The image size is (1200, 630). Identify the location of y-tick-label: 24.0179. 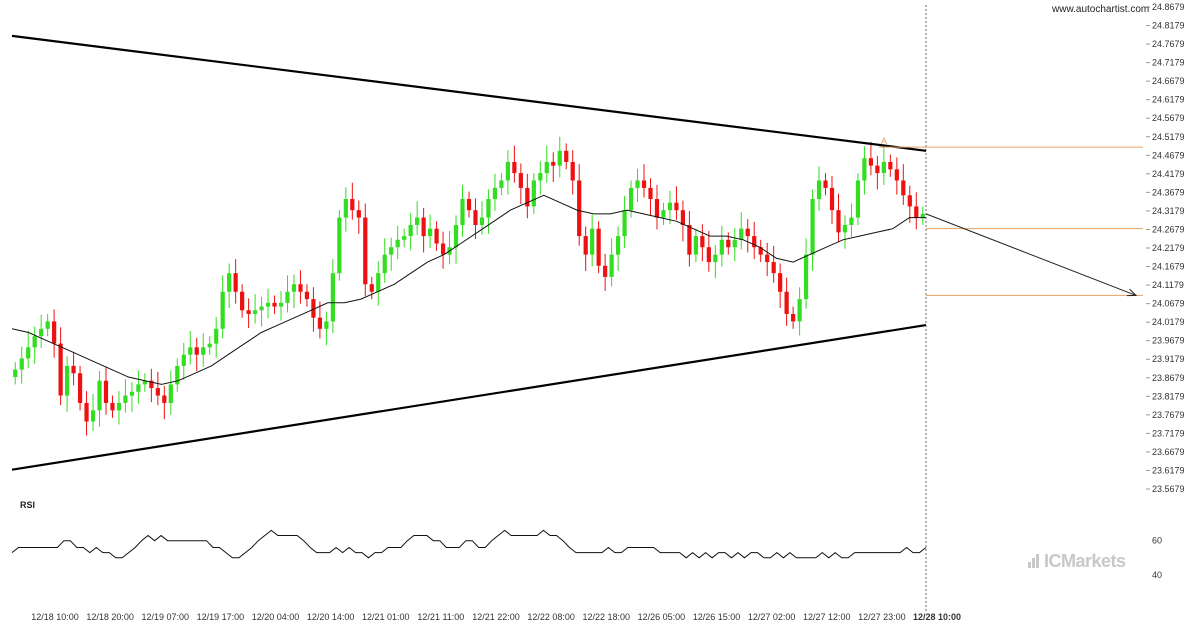
(1168, 322).